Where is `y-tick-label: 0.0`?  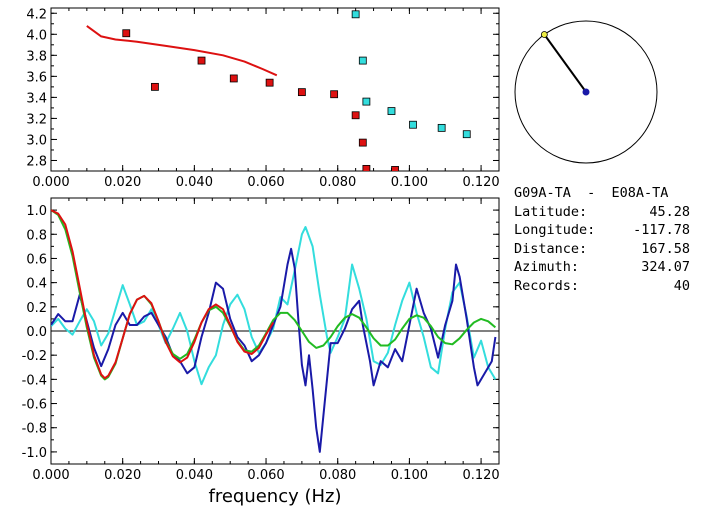 y-tick-label: 0.0 is located at coordinates (36, 332).